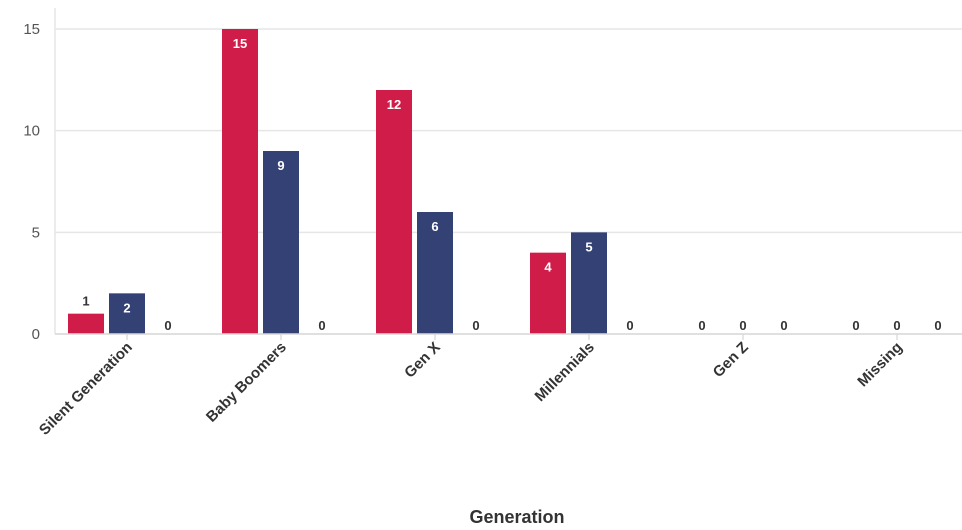 The image size is (962, 530). What do you see at coordinates (280, 165) in the screenshot?
I see `data-label: 9` at bounding box center [280, 165].